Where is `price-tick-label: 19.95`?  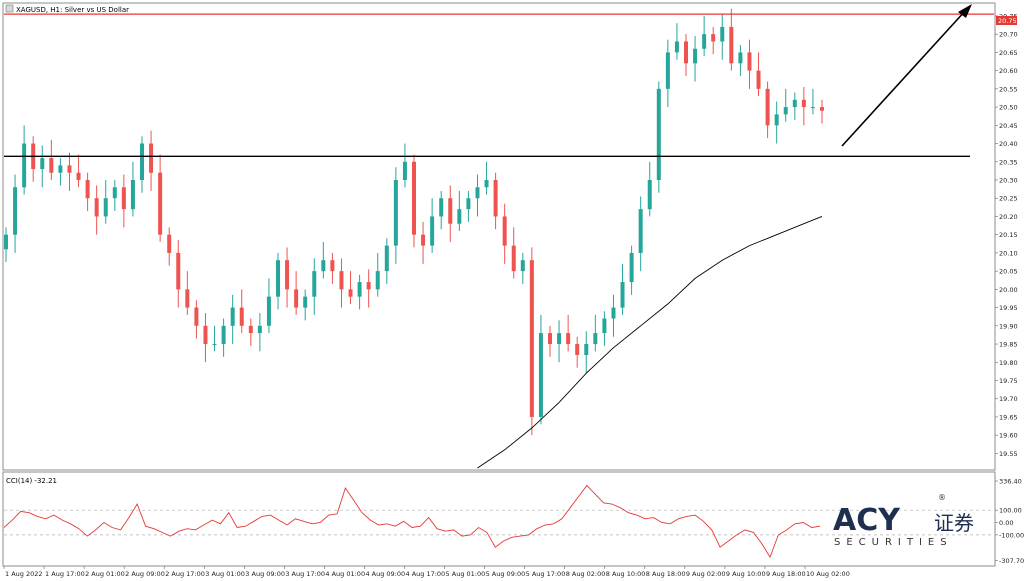 price-tick-label: 19.95 is located at coordinates (1008, 308).